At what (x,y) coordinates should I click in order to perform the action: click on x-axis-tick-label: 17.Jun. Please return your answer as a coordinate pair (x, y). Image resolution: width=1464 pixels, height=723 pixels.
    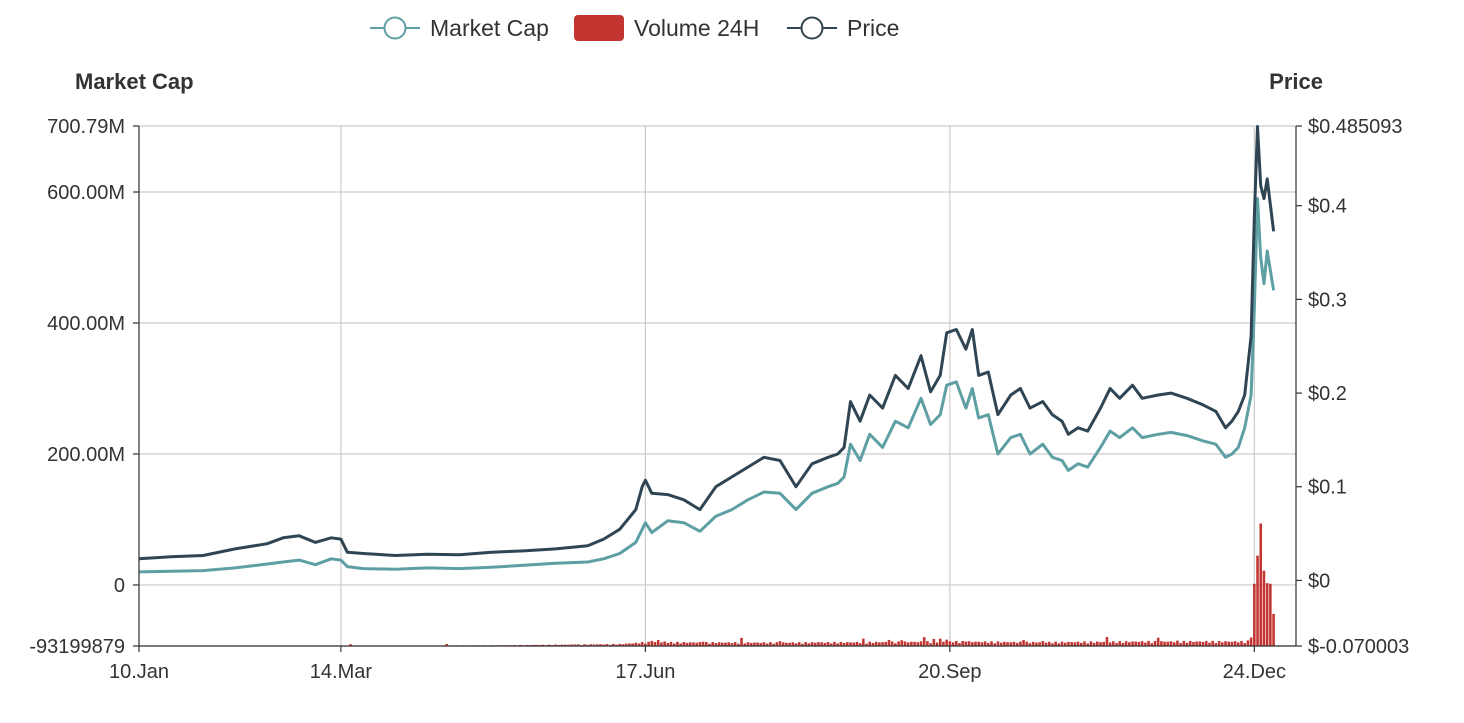
    Looking at the image, I should click on (645, 672).